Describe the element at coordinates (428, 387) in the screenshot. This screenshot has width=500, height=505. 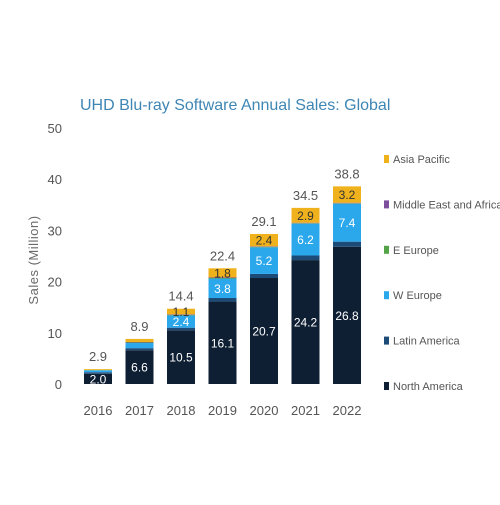
I see `legend-label: North America` at that location.